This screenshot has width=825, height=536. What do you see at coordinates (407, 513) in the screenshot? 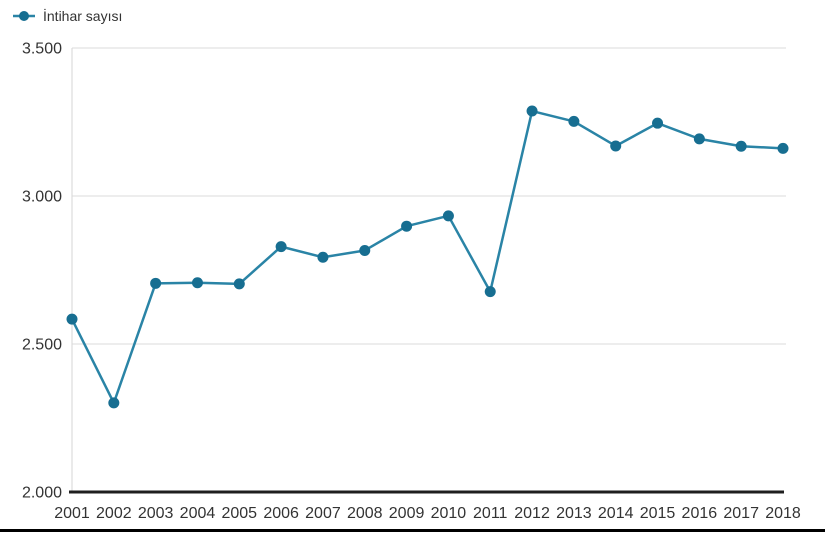
I see `x-axis-tick-label: 2009` at bounding box center [407, 513].